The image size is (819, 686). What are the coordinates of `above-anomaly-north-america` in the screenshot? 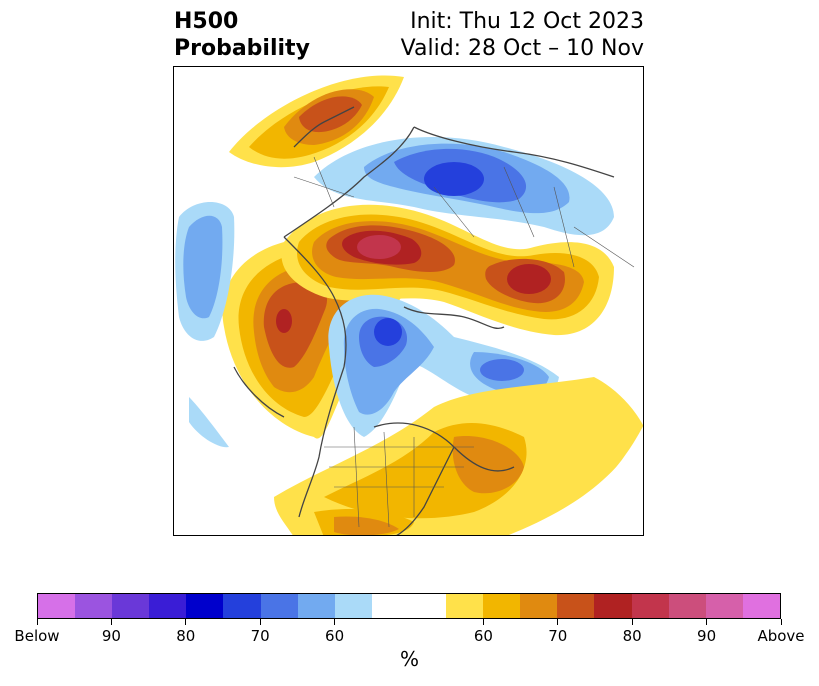 It's located at (458, 456).